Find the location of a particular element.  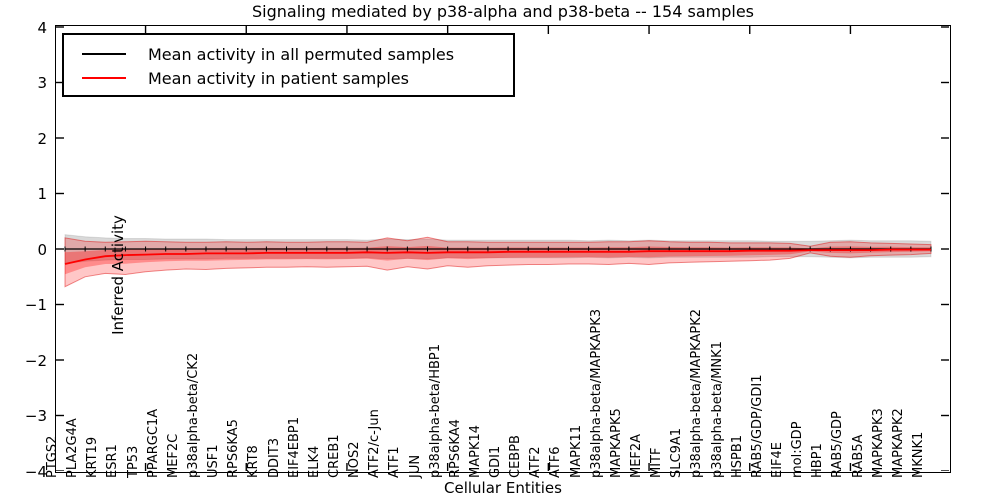

x-category-label: RPS6KA5 is located at coordinates (234, 448).